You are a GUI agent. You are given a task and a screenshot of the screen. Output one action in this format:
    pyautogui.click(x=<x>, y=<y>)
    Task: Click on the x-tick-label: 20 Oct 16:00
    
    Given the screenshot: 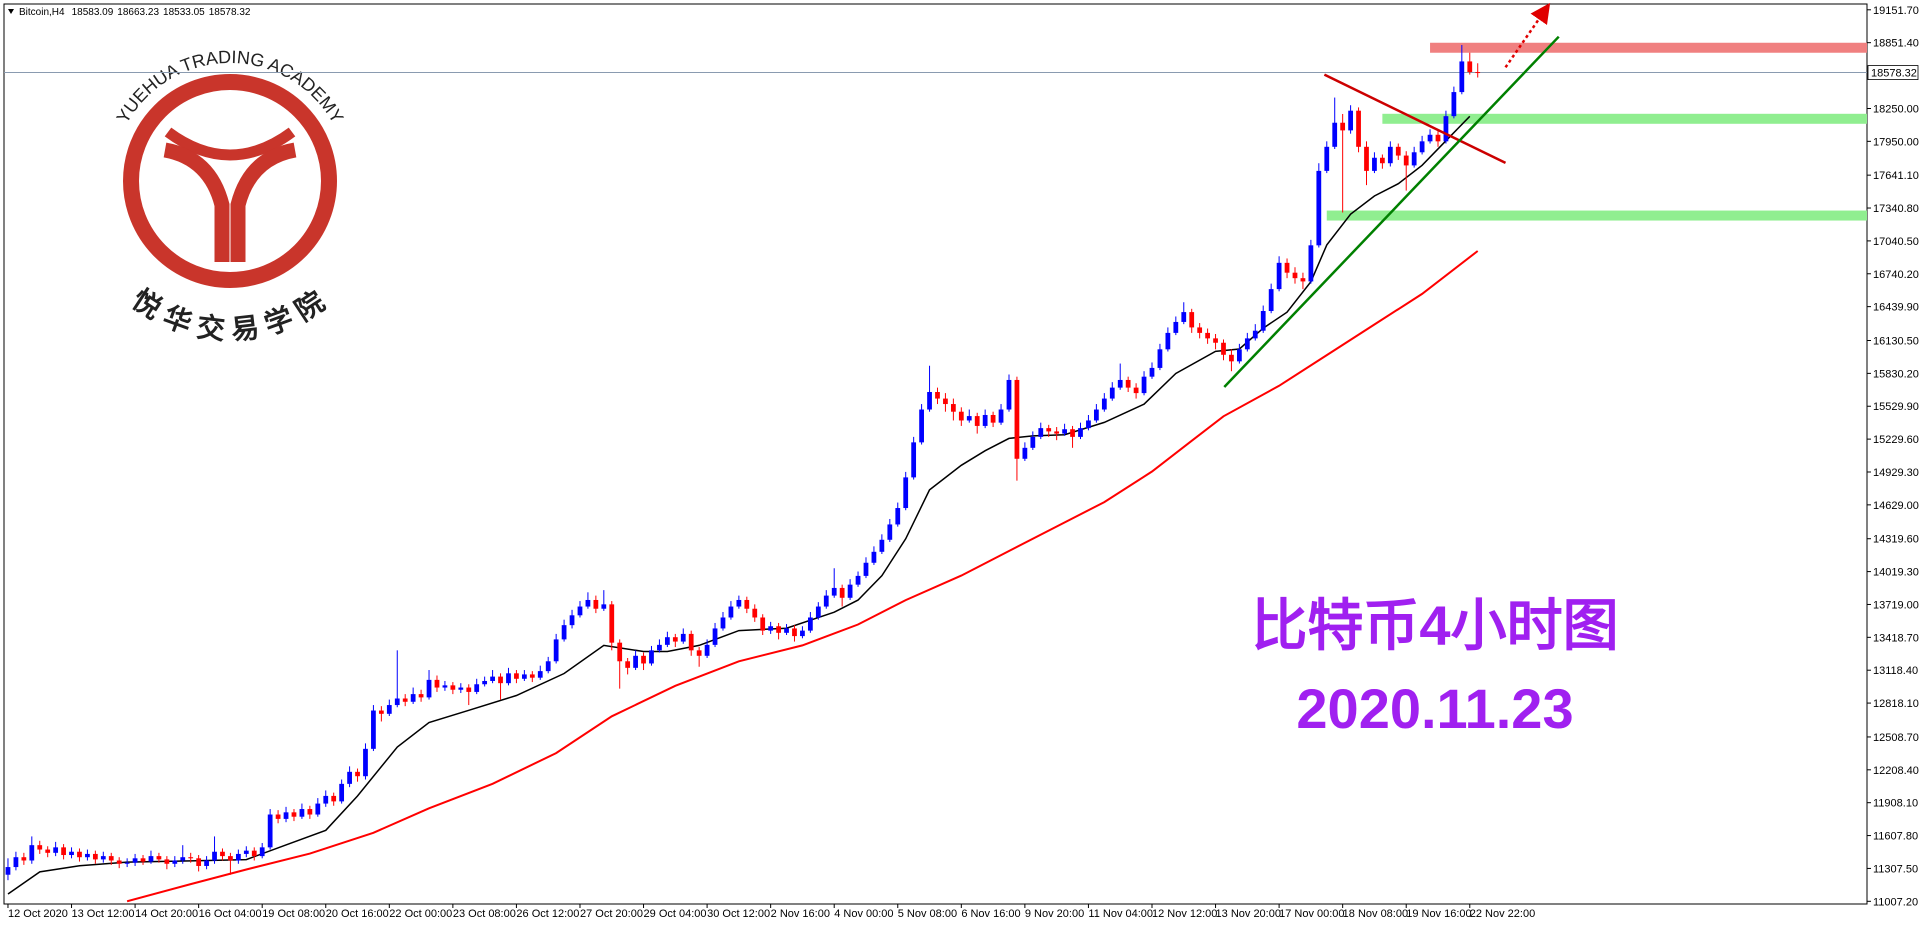 What is the action you would take?
    pyautogui.click(x=357, y=914)
    